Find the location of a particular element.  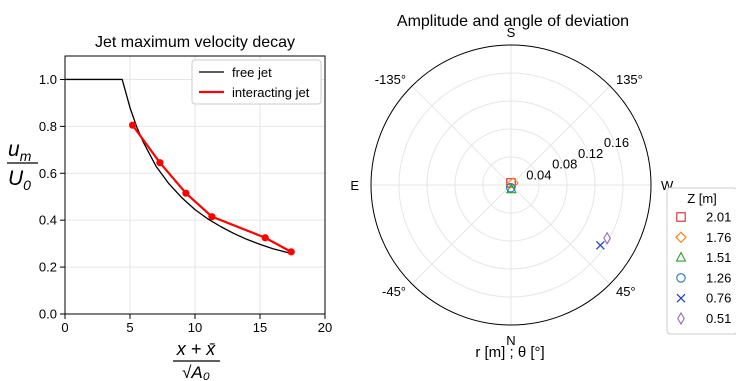

left-x-label: x + x̄ √A₀ is located at coordinates (196, 360).